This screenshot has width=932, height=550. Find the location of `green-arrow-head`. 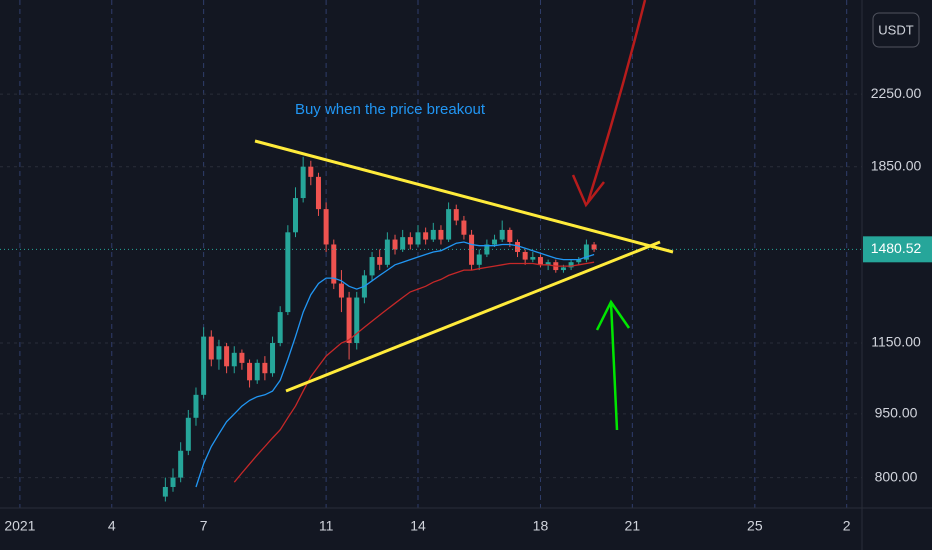

green-arrow-head is located at coordinates (613, 315).